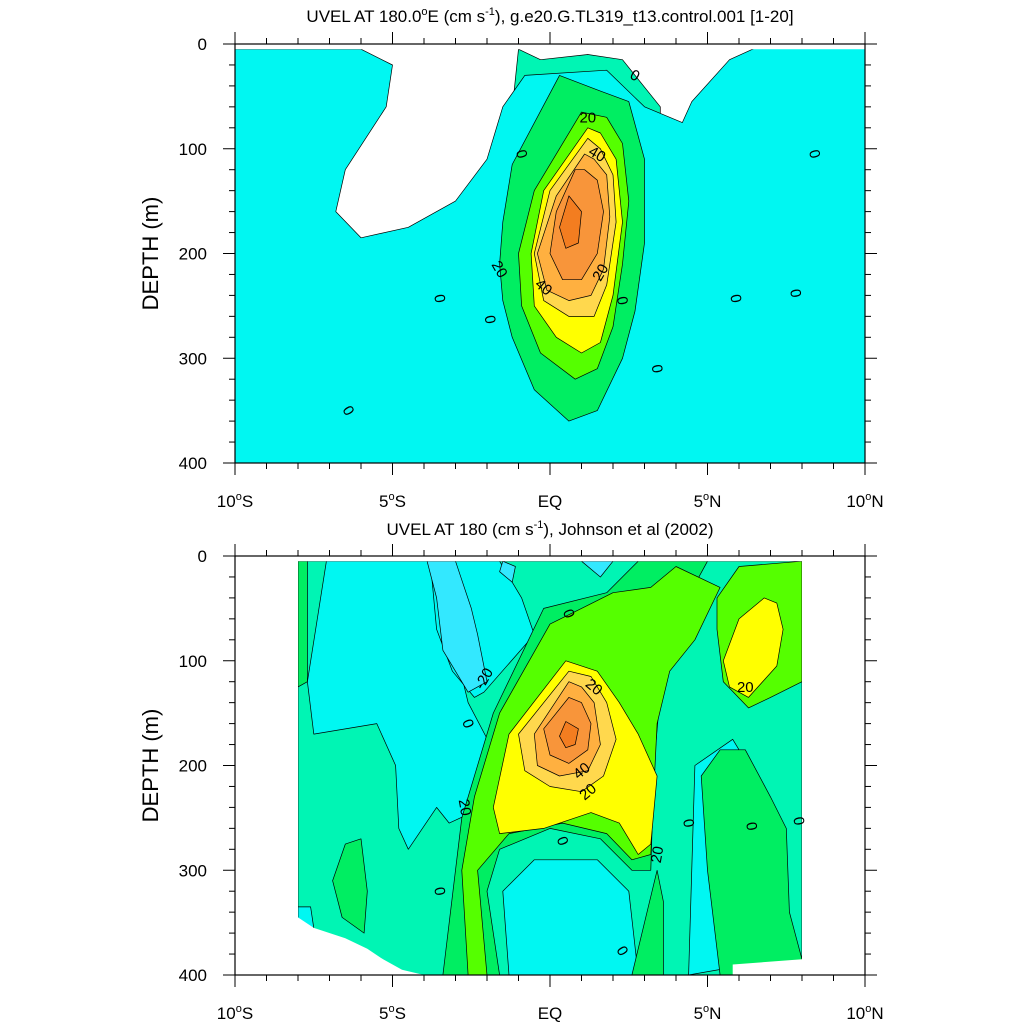  Describe the element at coordinates (266, 765) in the screenshot. I see `no-data-west` at that location.